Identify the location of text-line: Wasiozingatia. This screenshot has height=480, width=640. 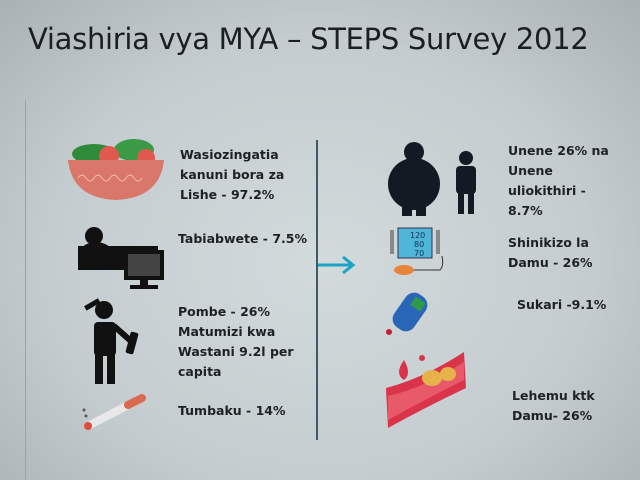
(229, 154).